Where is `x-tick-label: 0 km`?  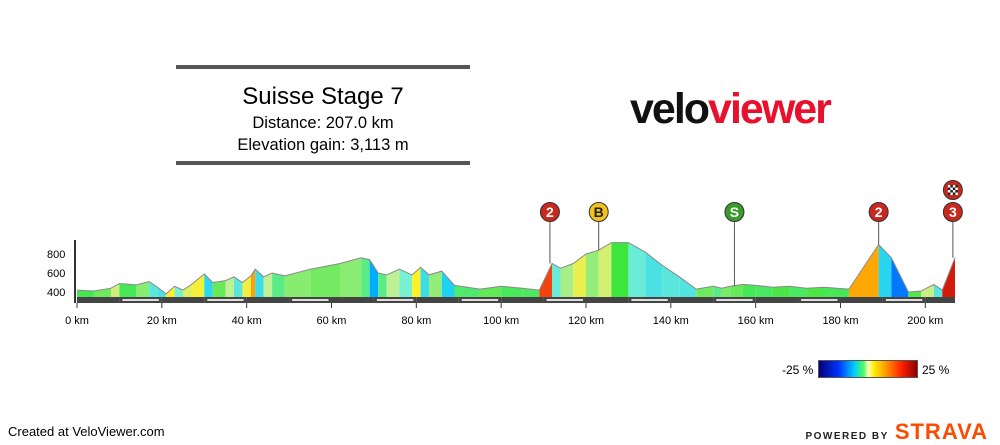
x-tick-label: 0 km is located at coordinates (77, 321).